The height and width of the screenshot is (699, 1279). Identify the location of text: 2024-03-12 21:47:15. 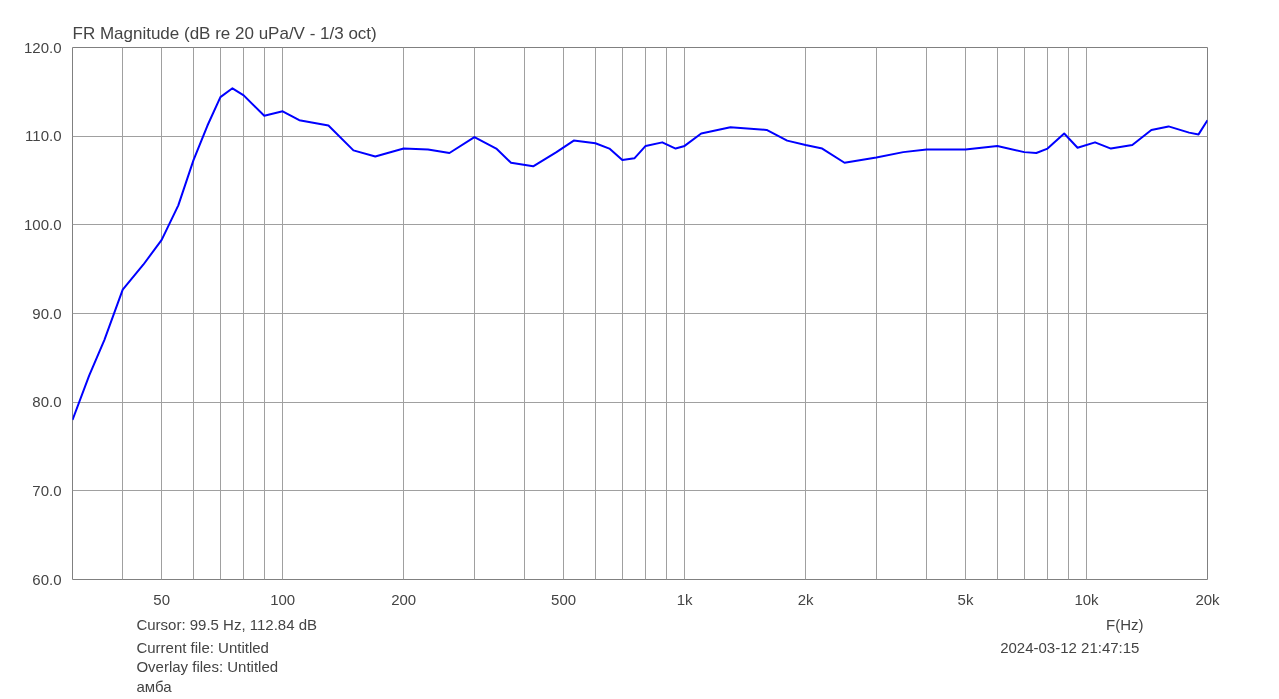
(1070, 647).